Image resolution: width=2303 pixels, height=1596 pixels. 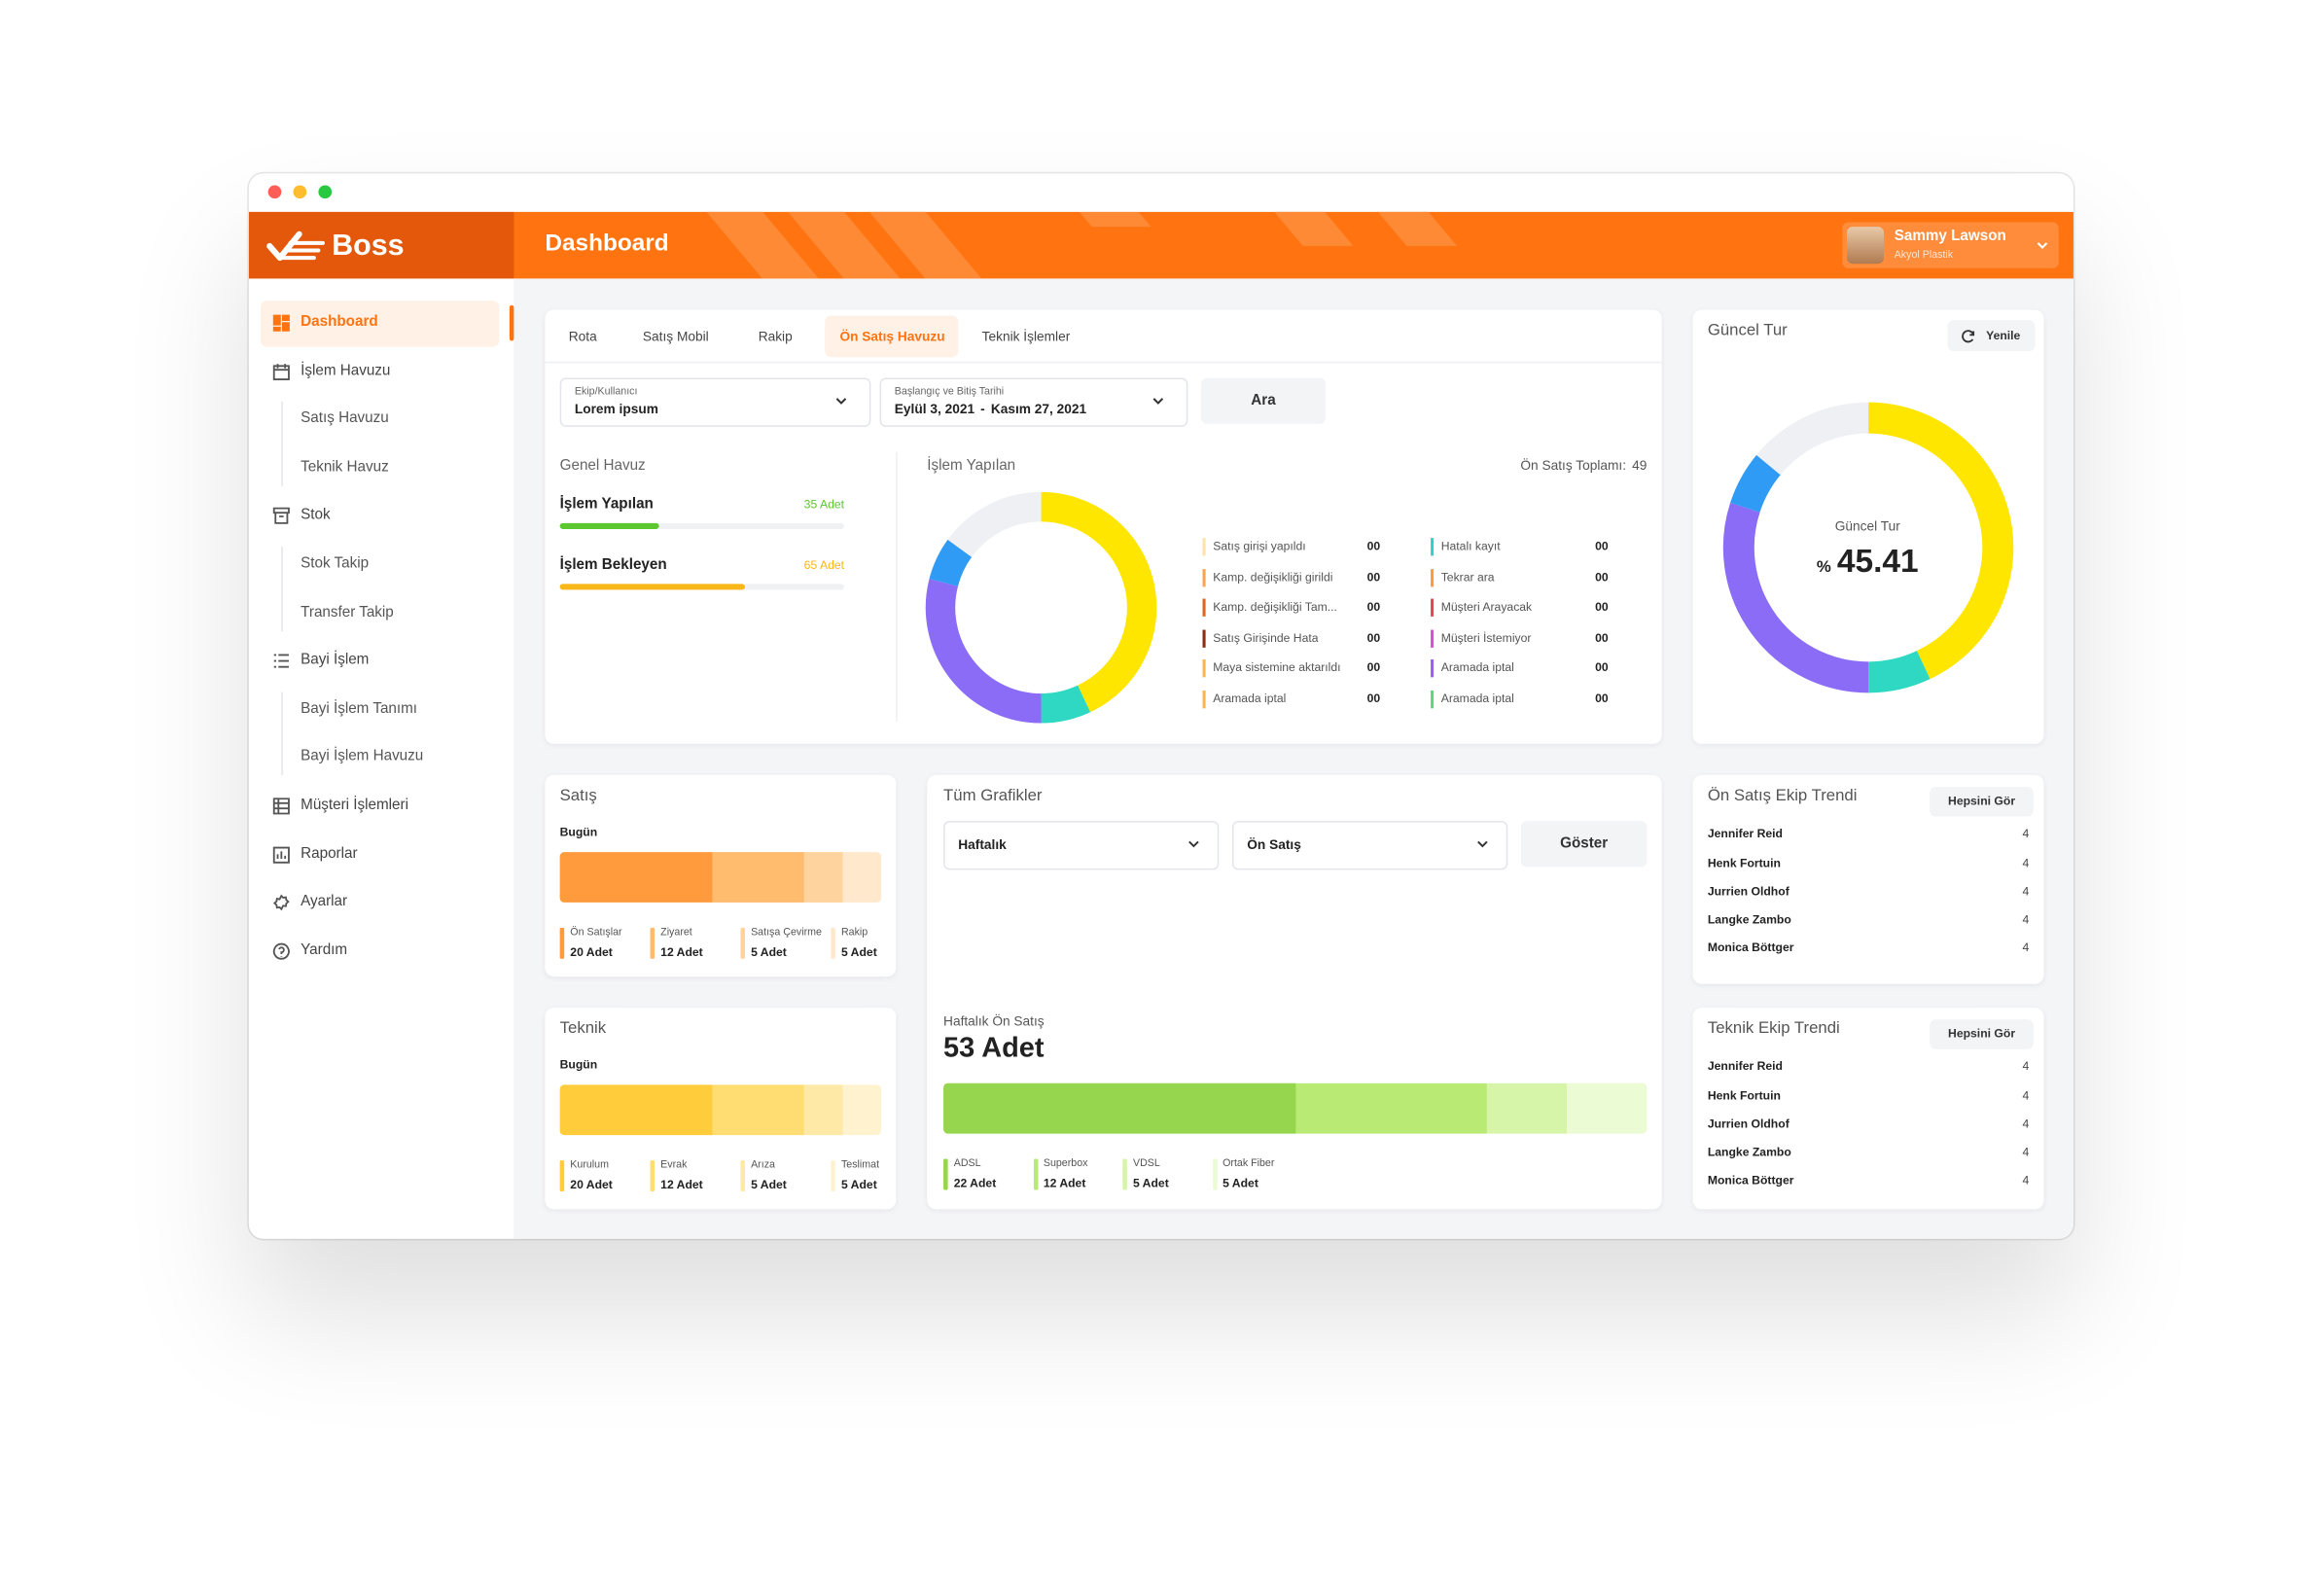 I want to click on legend-label: Tekrar ara, so click(x=1467, y=577).